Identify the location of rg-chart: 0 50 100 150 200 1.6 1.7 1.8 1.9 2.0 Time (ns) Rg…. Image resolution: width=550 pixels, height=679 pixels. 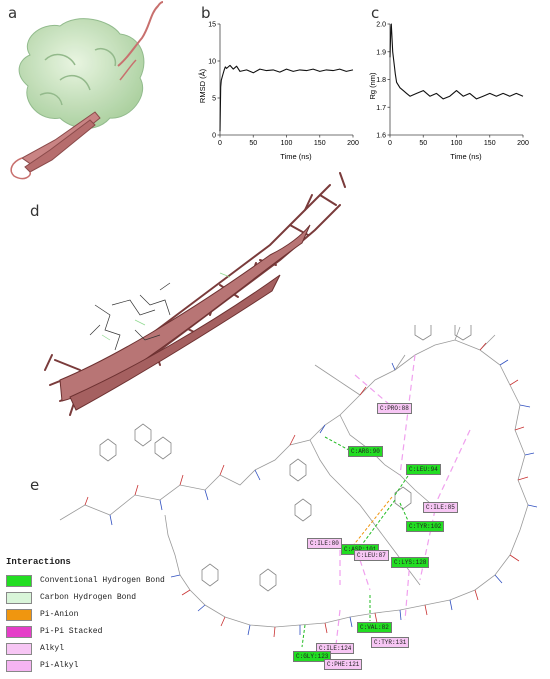
(448, 92).